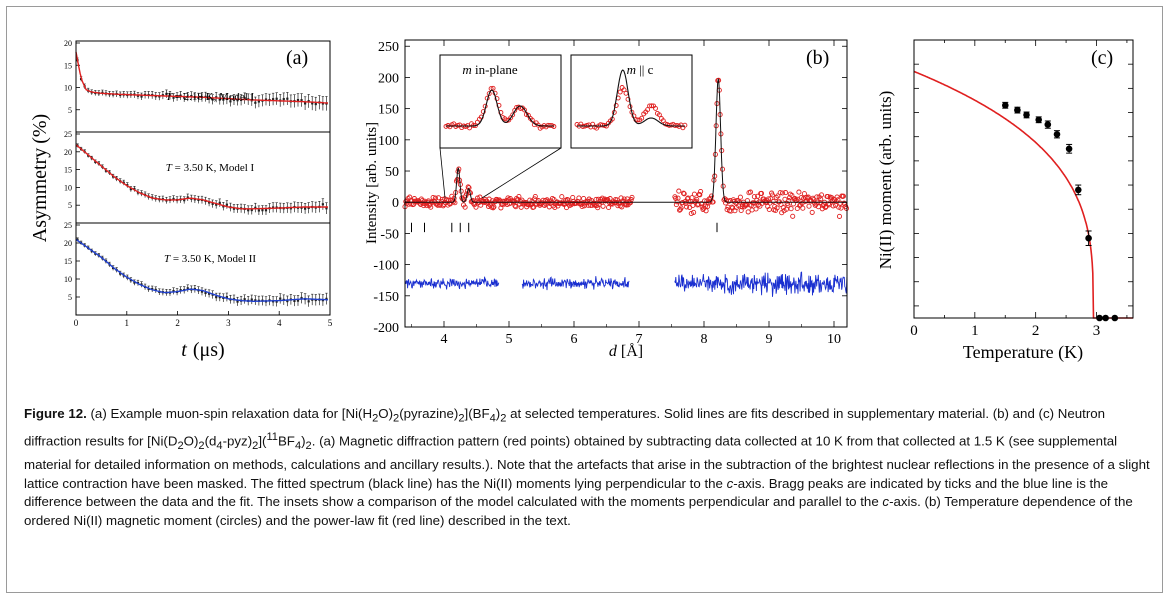 The height and width of the screenshot is (601, 1171). Describe the element at coordinates (196, 264) in the screenshot. I see `panel-a-subplot-3: 5 10 15 20 25` at that location.